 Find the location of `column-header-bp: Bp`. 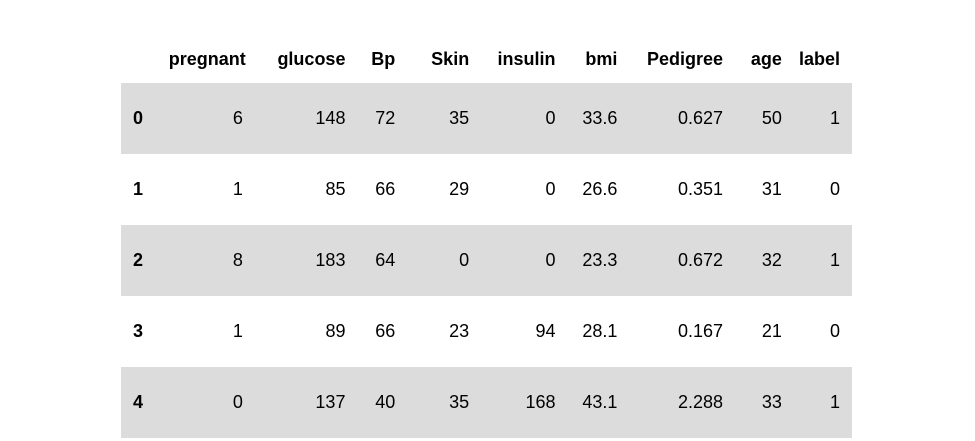

column-header-bp: Bp is located at coordinates (383, 59).